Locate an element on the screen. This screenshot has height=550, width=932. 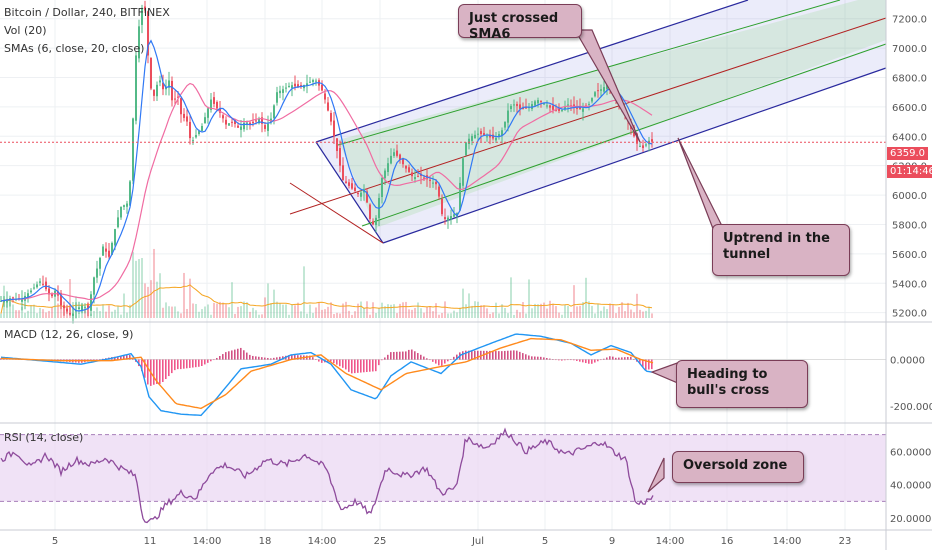
macd-note: Heading to bull's cross is located at coordinates (742, 384).